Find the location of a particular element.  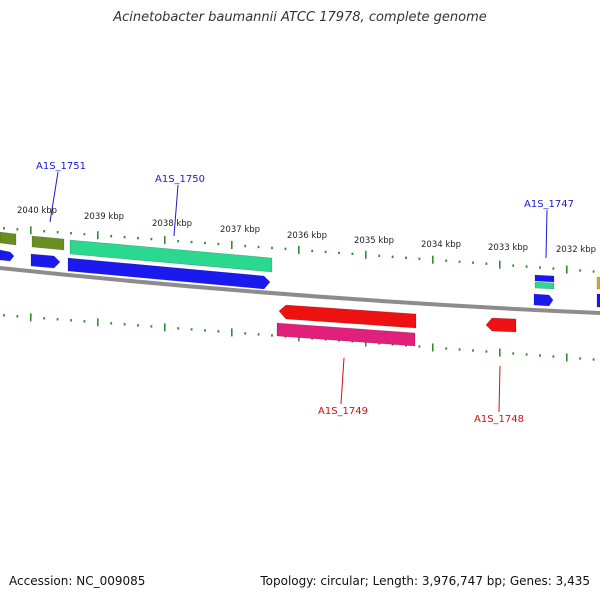

gene-label-a1s1747: A1S_1747 is located at coordinates (549, 204).